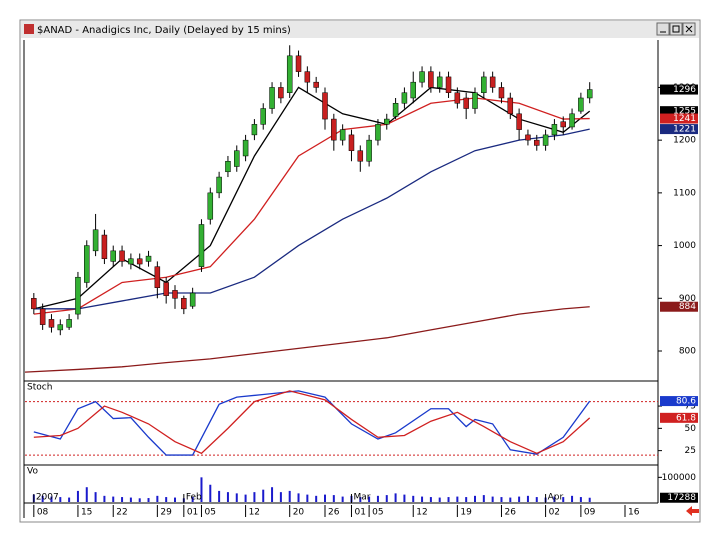 The height and width of the screenshot is (544, 720). What do you see at coordinates (334, 513) in the screenshot?
I see `x-tick-label: 26` at bounding box center [334, 513].